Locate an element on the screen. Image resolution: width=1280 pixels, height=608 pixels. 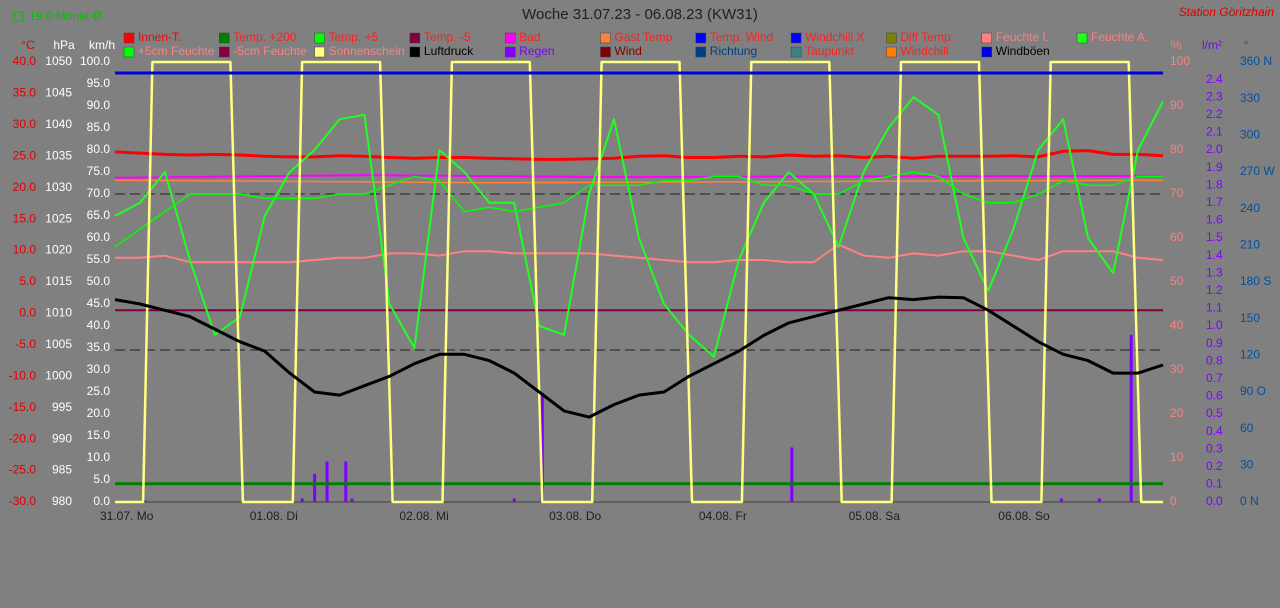
legend-label: Sonnenschein is located at coordinates (367, 51).